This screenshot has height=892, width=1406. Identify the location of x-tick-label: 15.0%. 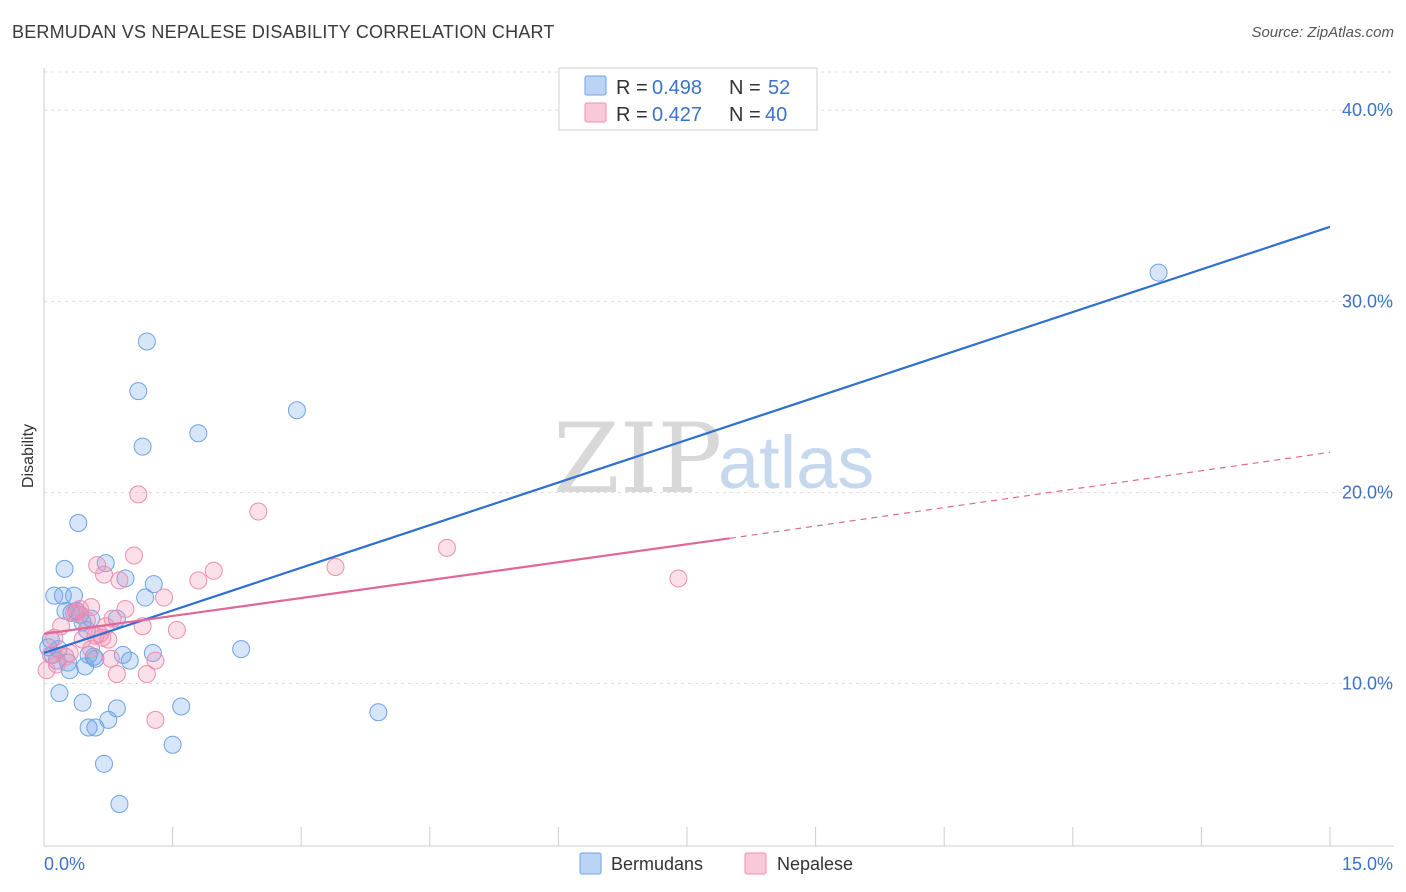
(1367, 864).